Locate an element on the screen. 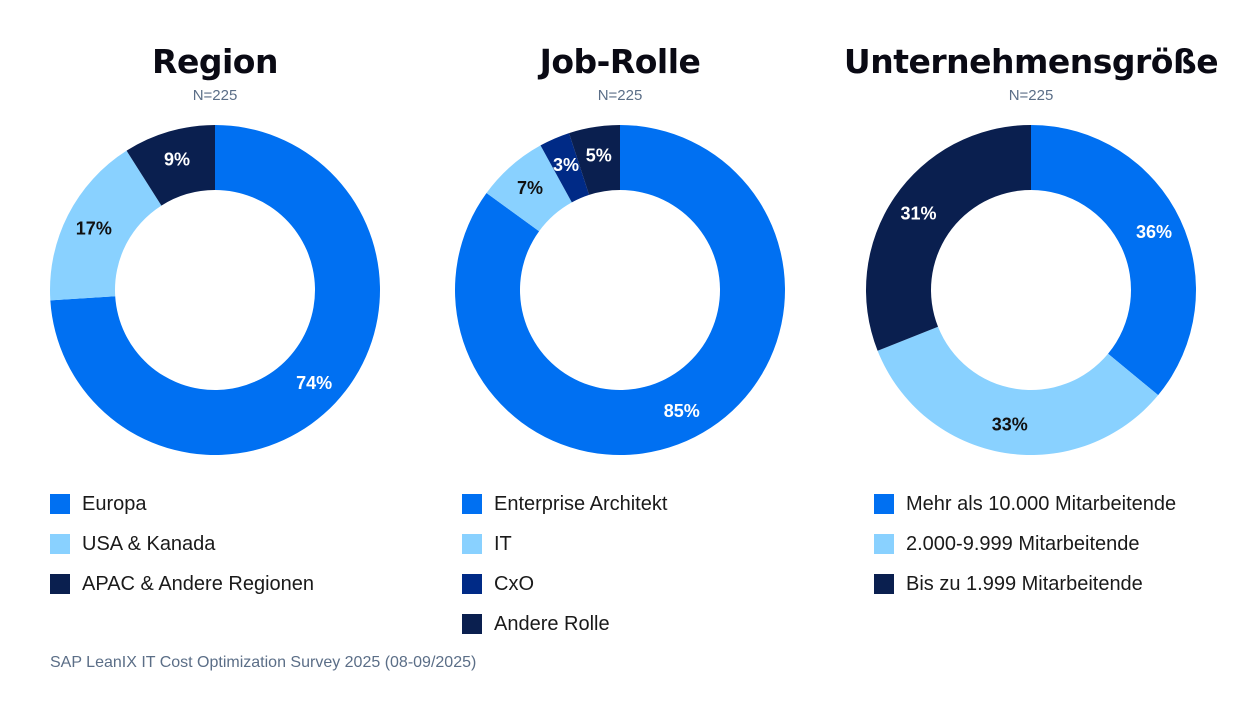 This screenshot has width=1240, height=720. data-label-usa-kanada: 17% is located at coordinates (94, 228).